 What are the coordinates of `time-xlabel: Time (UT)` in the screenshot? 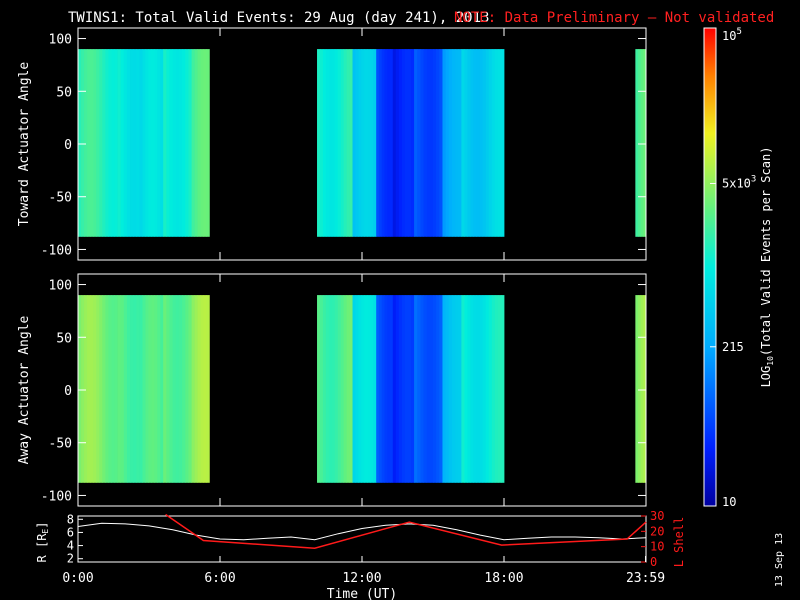 It's located at (362, 593).